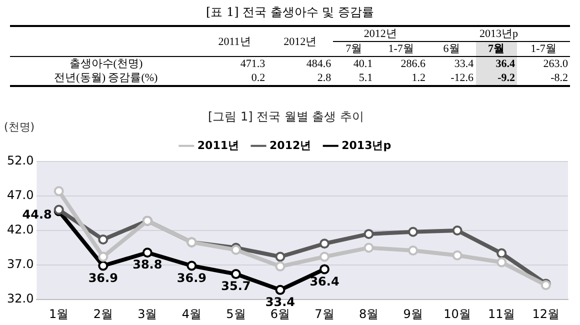 The height and width of the screenshot is (325, 580). What do you see at coordinates (235, 78) in the screenshot?
I see `text: 0.2` at bounding box center [235, 78].